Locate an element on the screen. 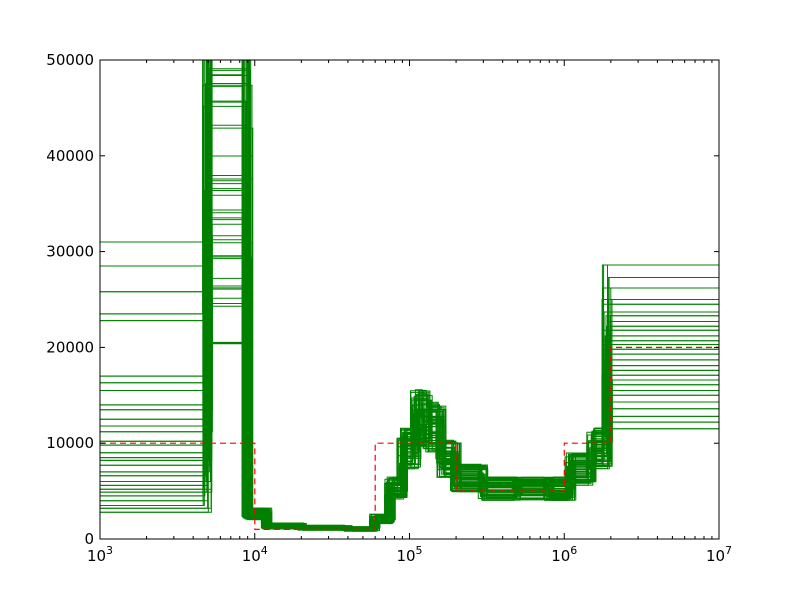 The width and height of the screenshot is (800, 600). y-tick-label: 20000 is located at coordinates (70, 347).